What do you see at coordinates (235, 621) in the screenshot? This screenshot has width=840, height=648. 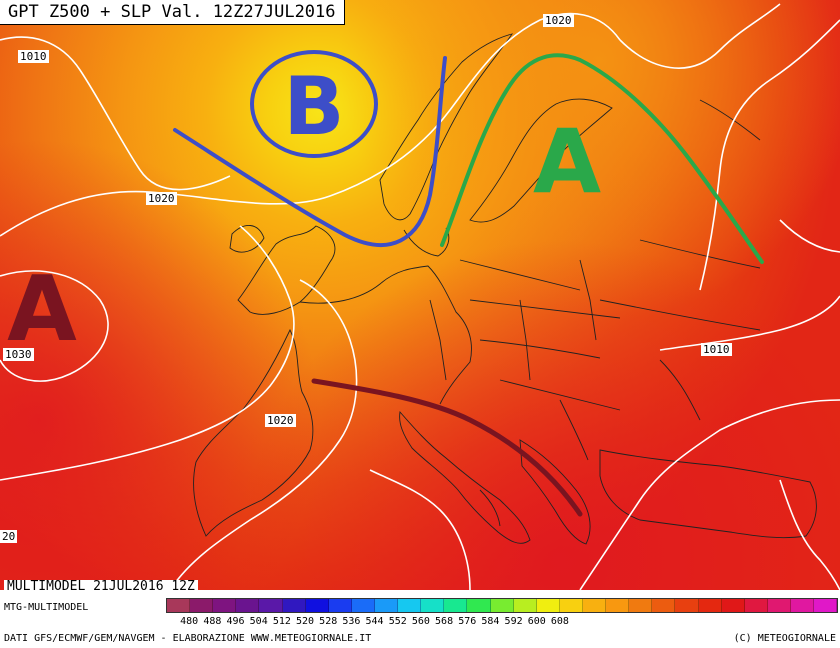 I see `colorbar-tick-label: 496` at bounding box center [235, 621].